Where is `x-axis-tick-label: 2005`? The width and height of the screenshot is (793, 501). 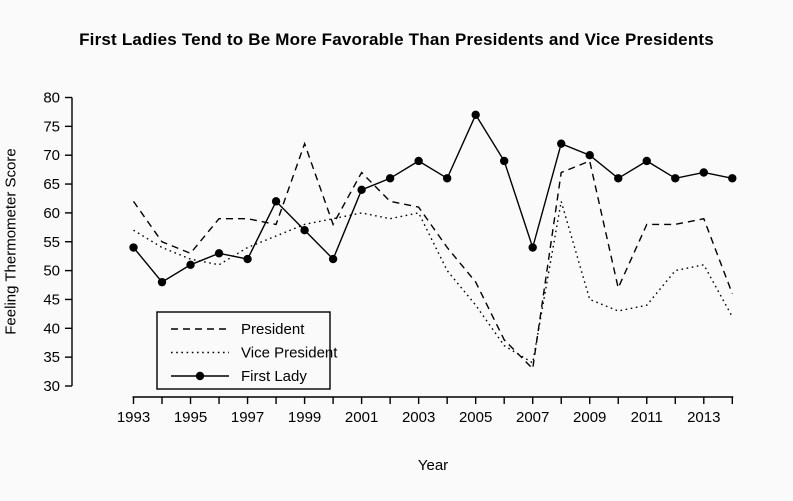 x-axis-tick-label: 2005 is located at coordinates (475, 417).